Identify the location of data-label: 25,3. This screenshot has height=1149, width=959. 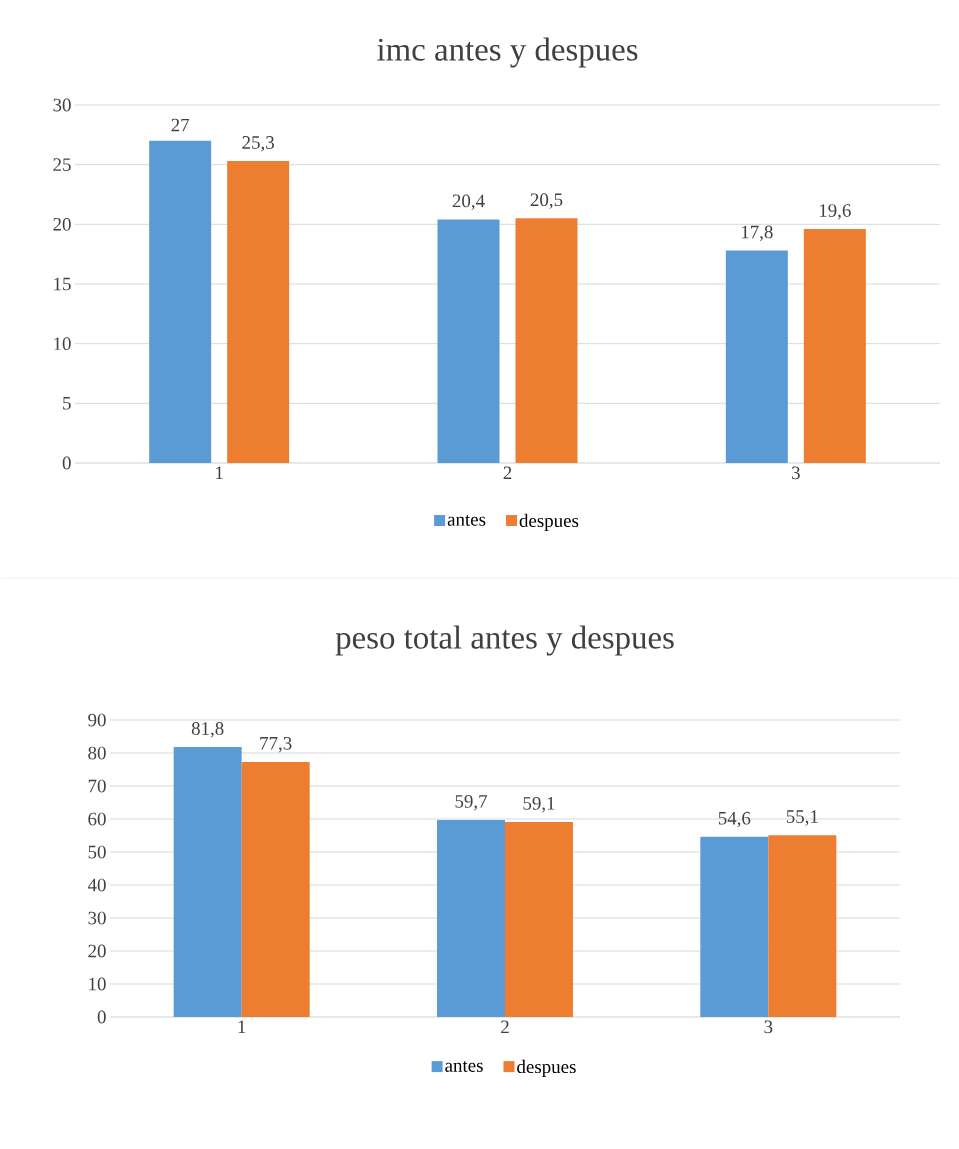
(258, 144).